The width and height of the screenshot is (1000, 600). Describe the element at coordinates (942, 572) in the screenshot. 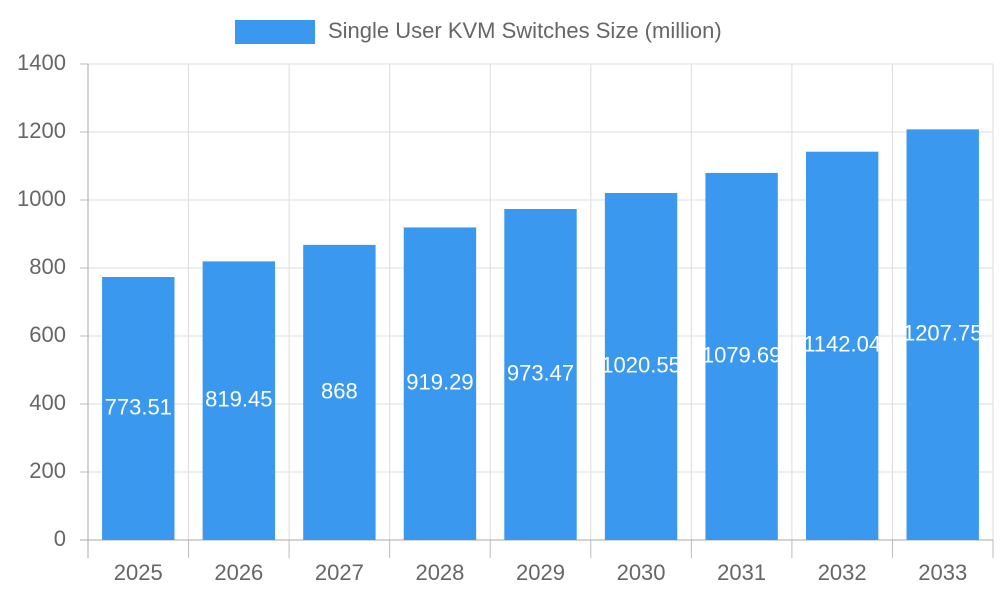

I see `x-tick-label: 2033` at that location.